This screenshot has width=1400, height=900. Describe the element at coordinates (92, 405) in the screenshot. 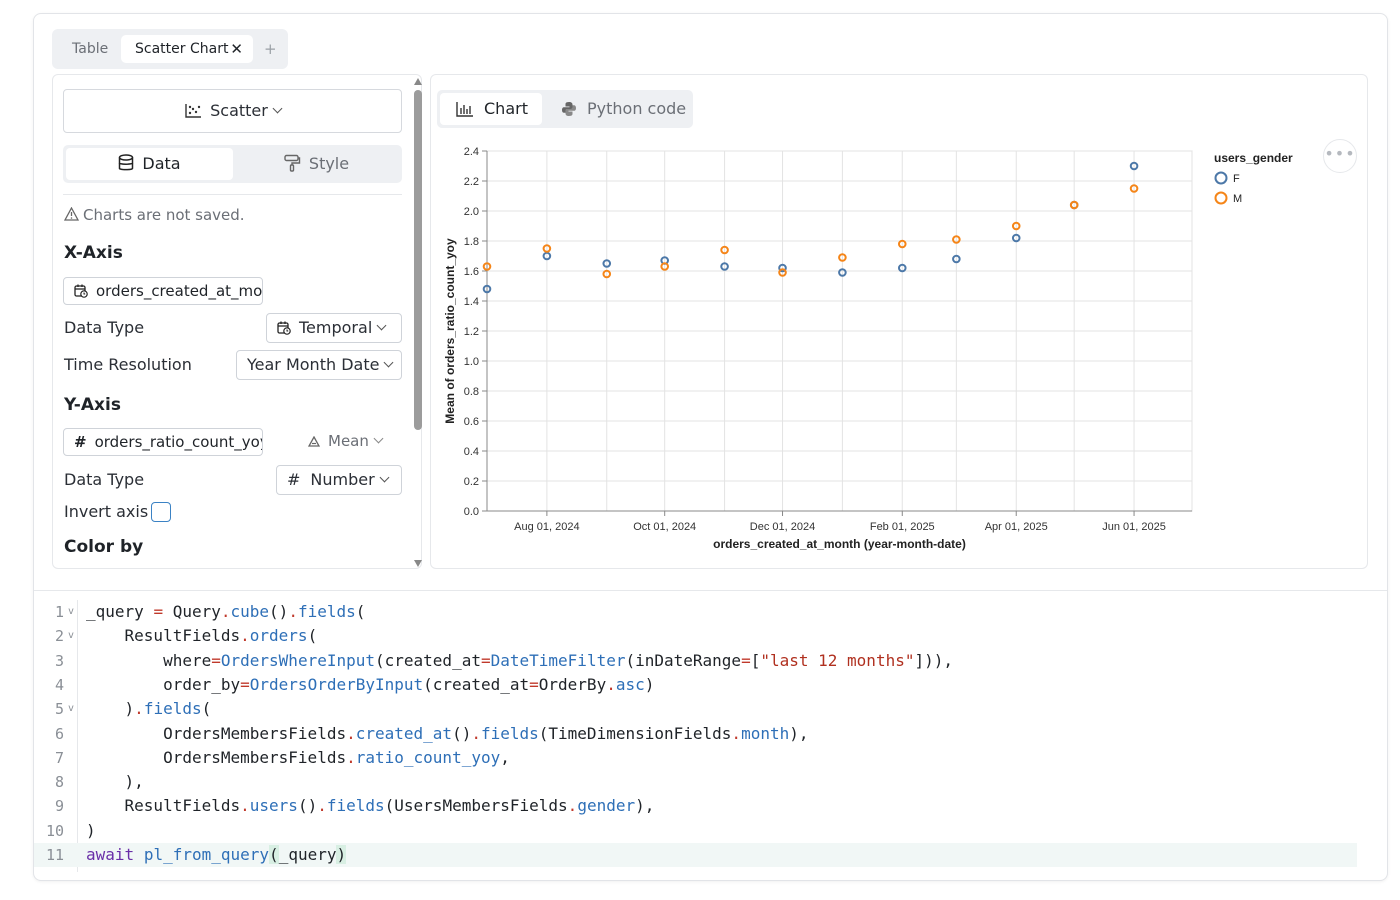

I see `y-axis-heading: Y-Axis` at that location.